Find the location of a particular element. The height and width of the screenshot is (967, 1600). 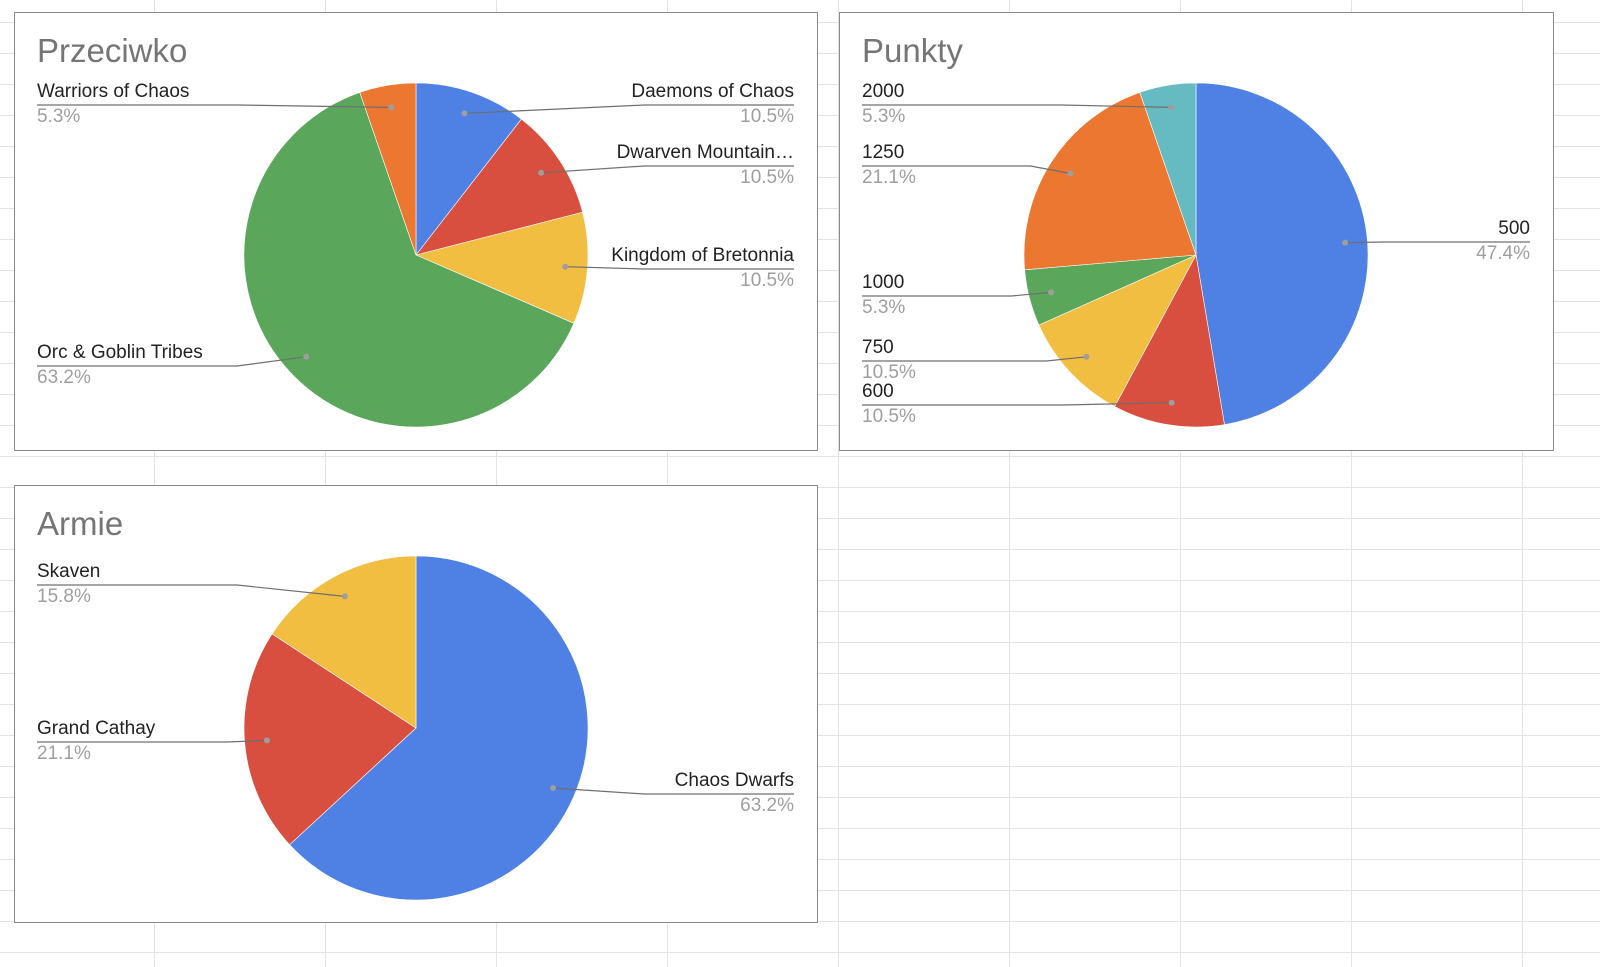

leader-dot-2000 is located at coordinates (1171, 107).